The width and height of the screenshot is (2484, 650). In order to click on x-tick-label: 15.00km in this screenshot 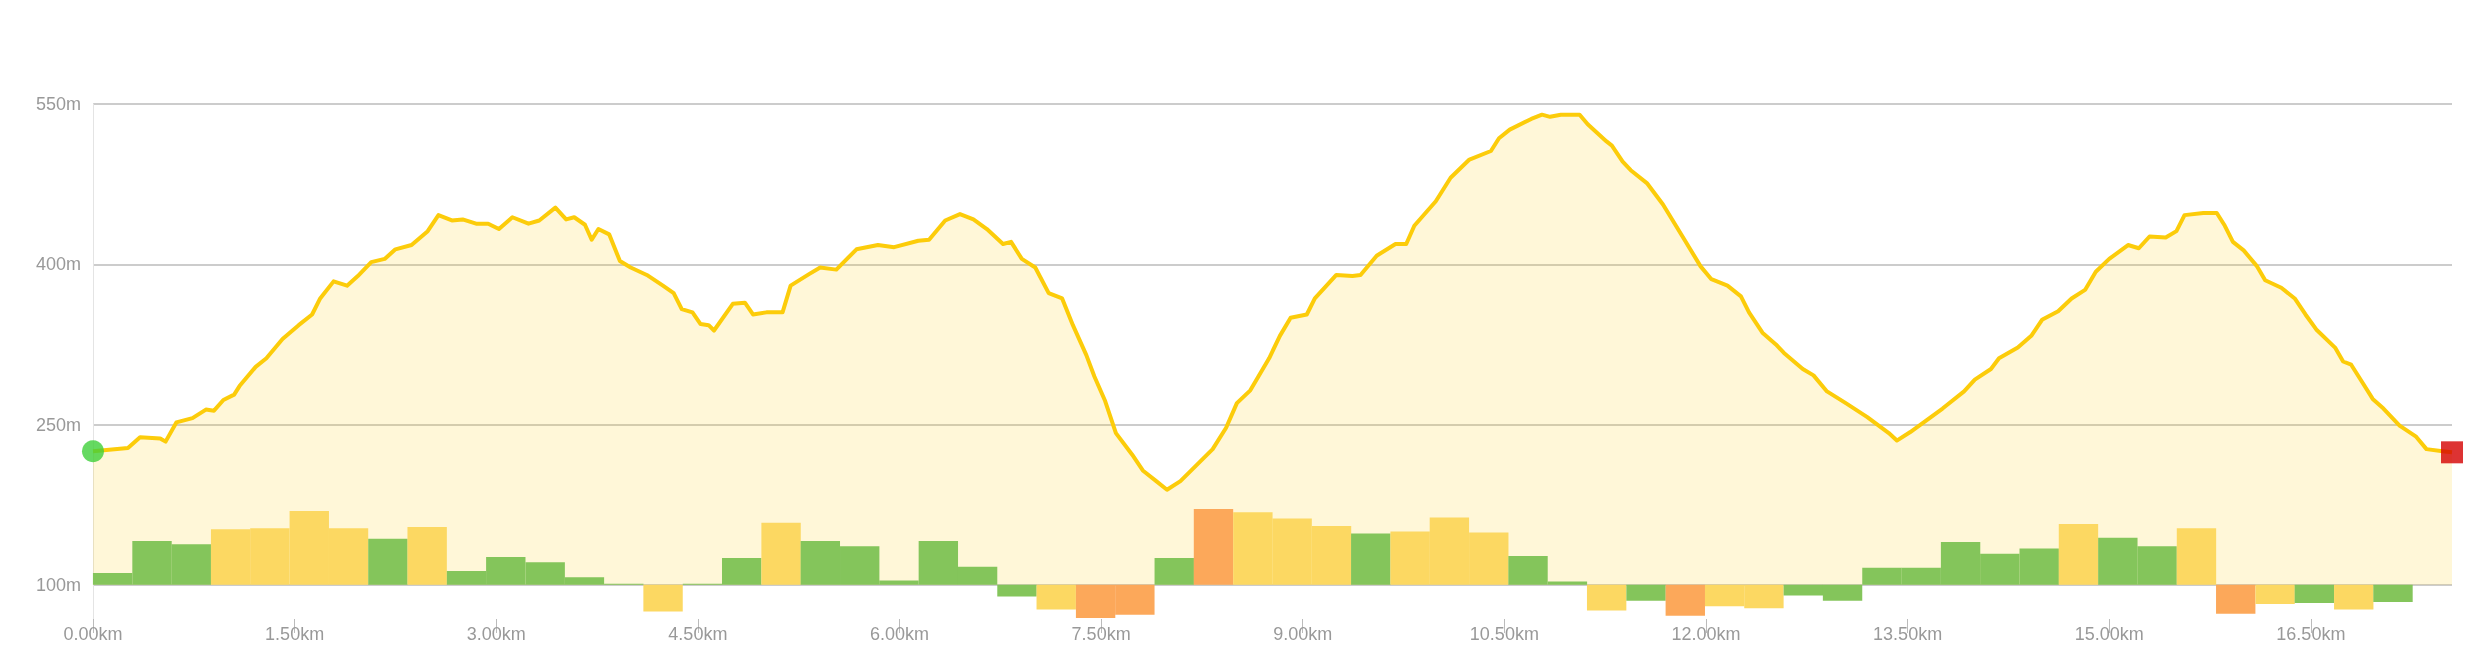, I will do `click(2109, 634)`.